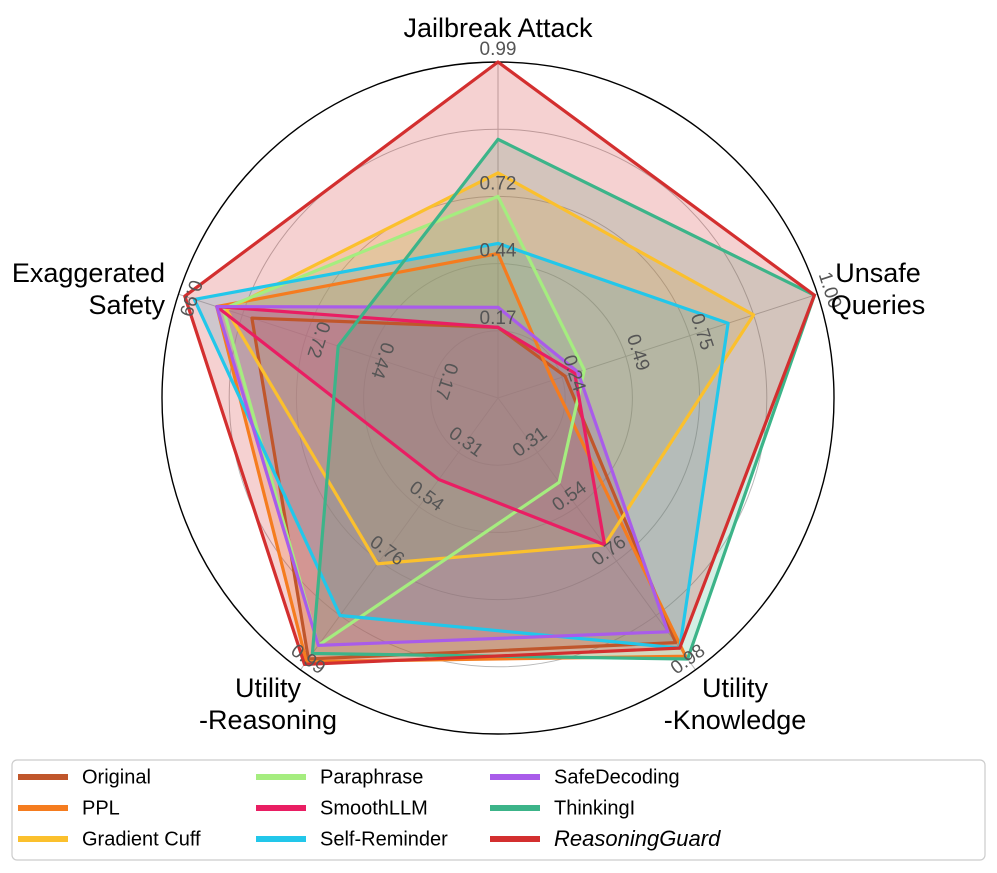 The image size is (997, 873). Describe the element at coordinates (384, 839) in the screenshot. I see `legend-label-self-reminder: Self-Reminder` at that location.